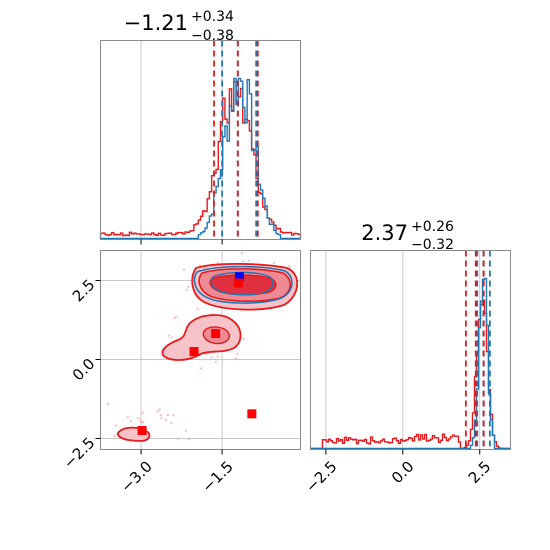 This screenshot has width=550, height=550. I want to click on xtick-label: 2.5, so click(480, 473).